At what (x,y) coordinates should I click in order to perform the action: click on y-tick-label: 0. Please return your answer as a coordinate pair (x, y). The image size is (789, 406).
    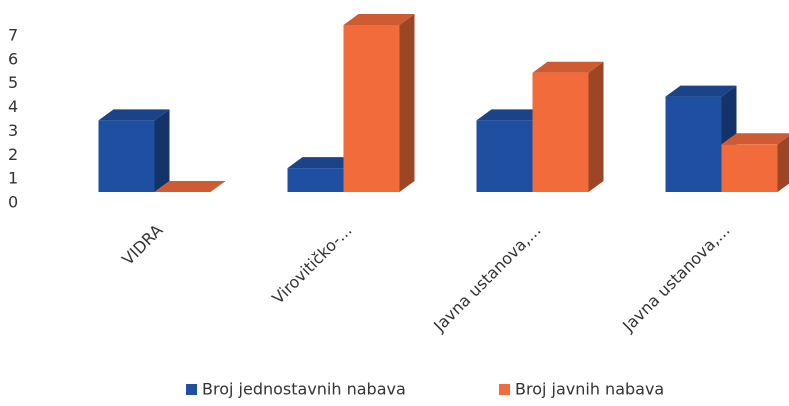
    Looking at the image, I should click on (13, 202).